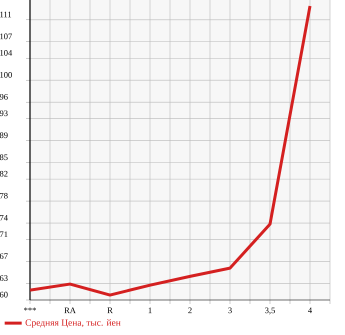  Describe the element at coordinates (4, 195) in the screenshot. I see `y-tick-label: 78` at that location.